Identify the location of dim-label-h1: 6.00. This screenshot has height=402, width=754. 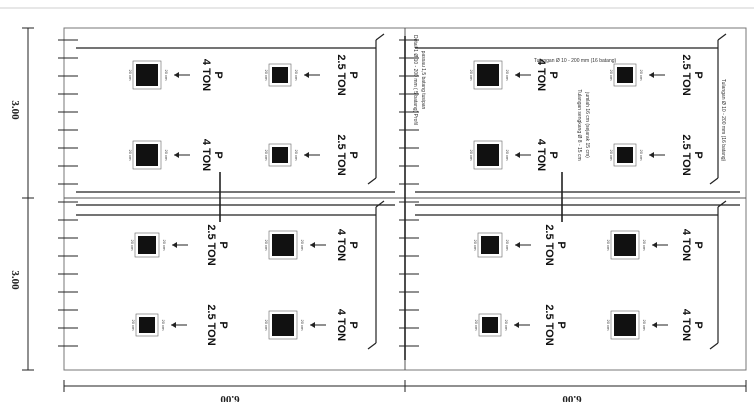
(230, 397).